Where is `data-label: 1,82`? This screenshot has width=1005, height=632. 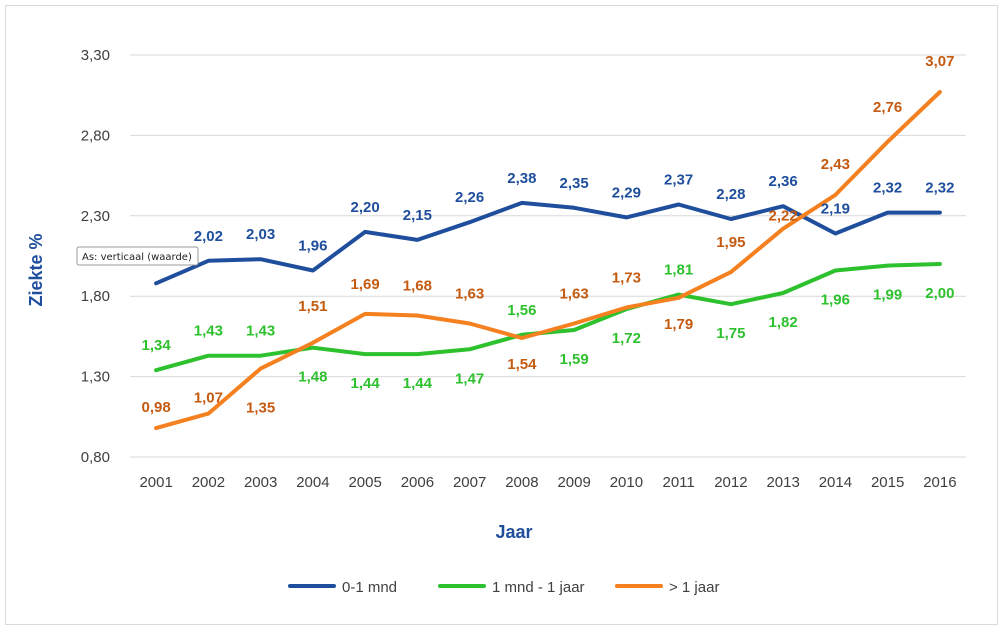
data-label: 1,82 is located at coordinates (783, 322).